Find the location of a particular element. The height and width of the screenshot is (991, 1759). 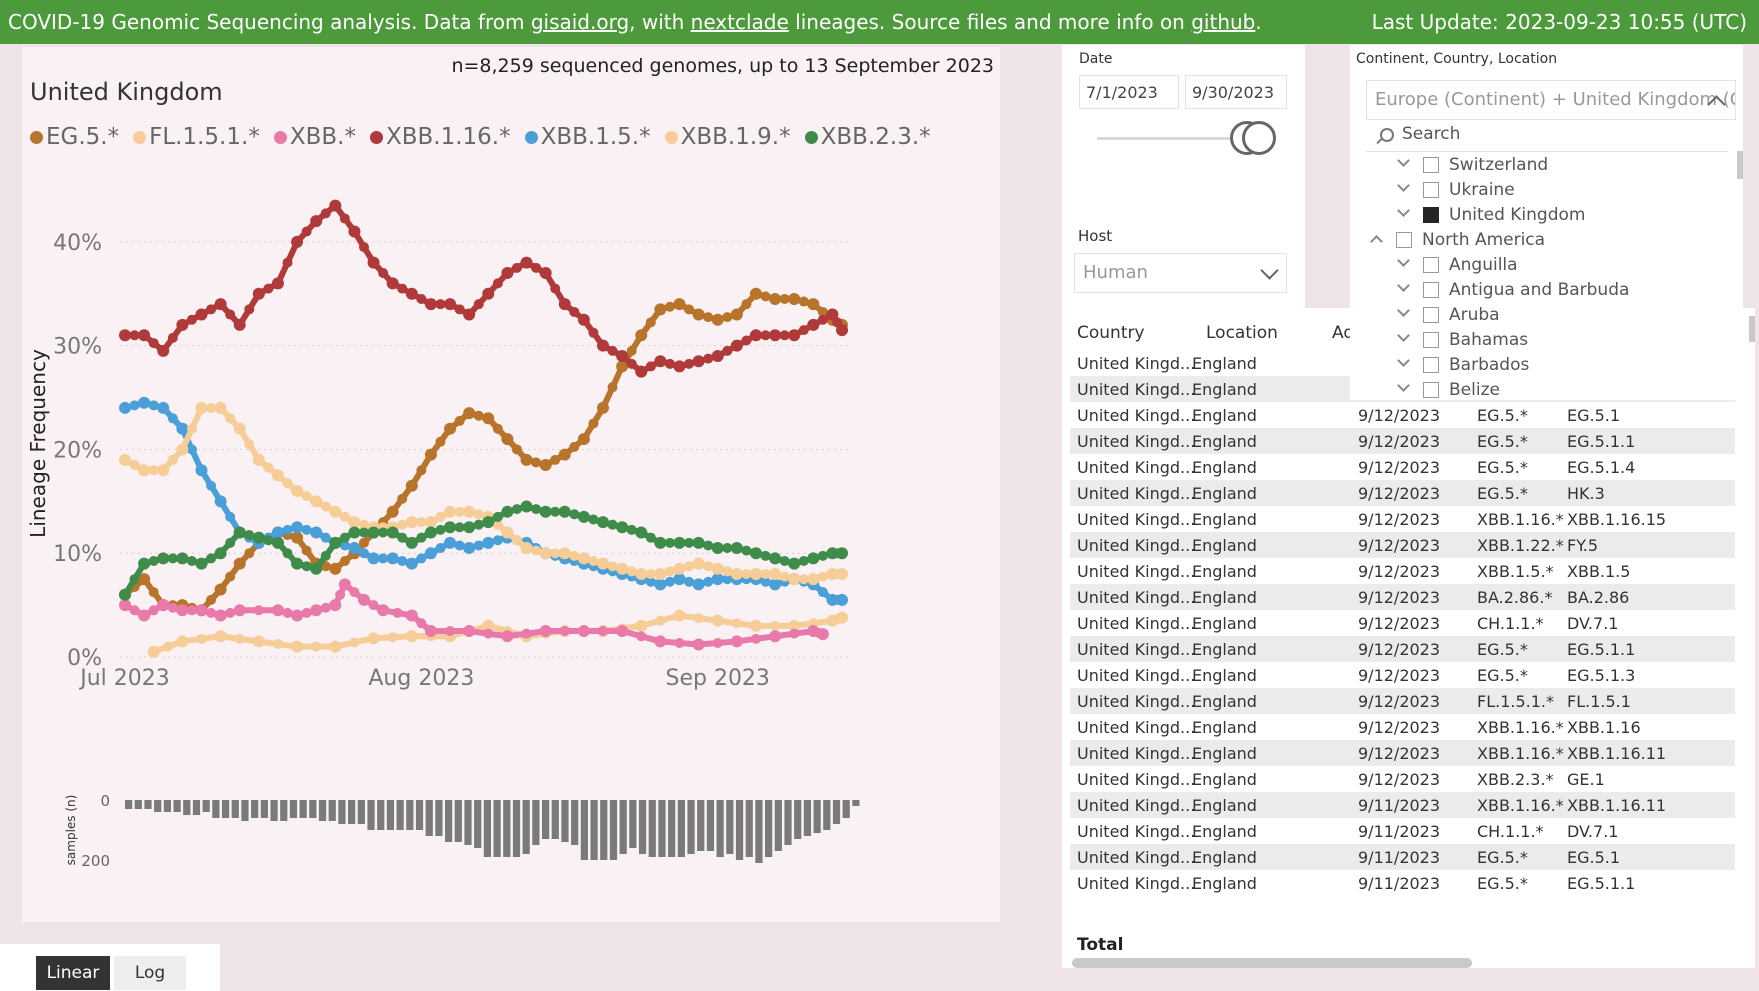

geo-option: Barbados is located at coordinates (1547, 365).